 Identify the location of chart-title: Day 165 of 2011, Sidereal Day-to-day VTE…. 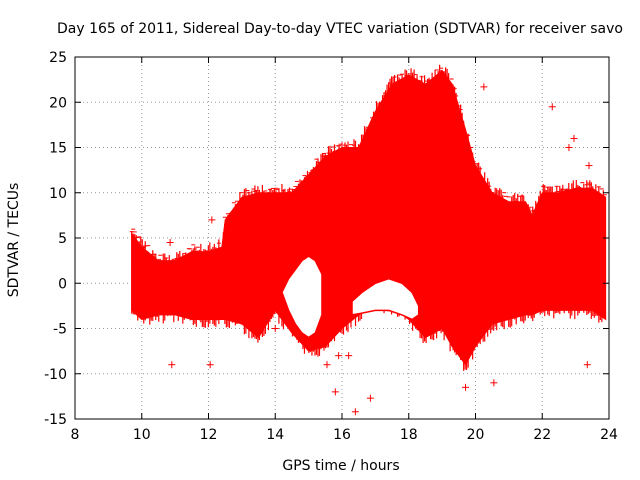
(340, 29).